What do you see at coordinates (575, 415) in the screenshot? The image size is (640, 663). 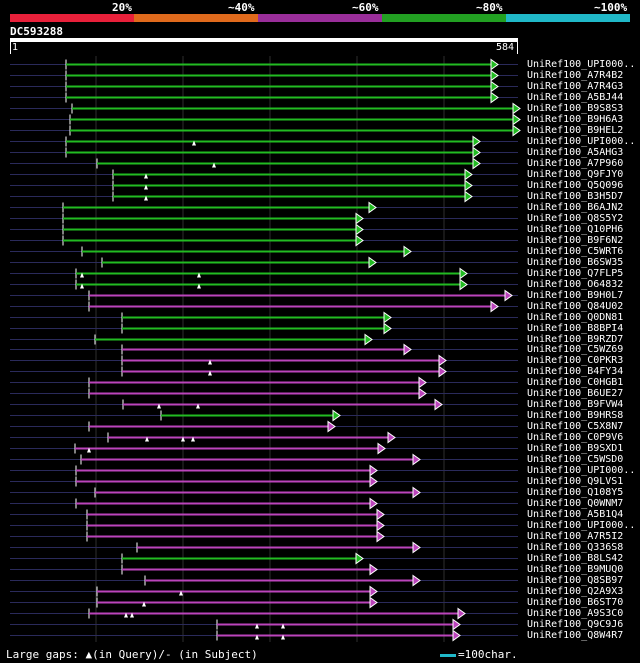 I see `hit-label: UniRef100_B9HRS8` at bounding box center [575, 415].